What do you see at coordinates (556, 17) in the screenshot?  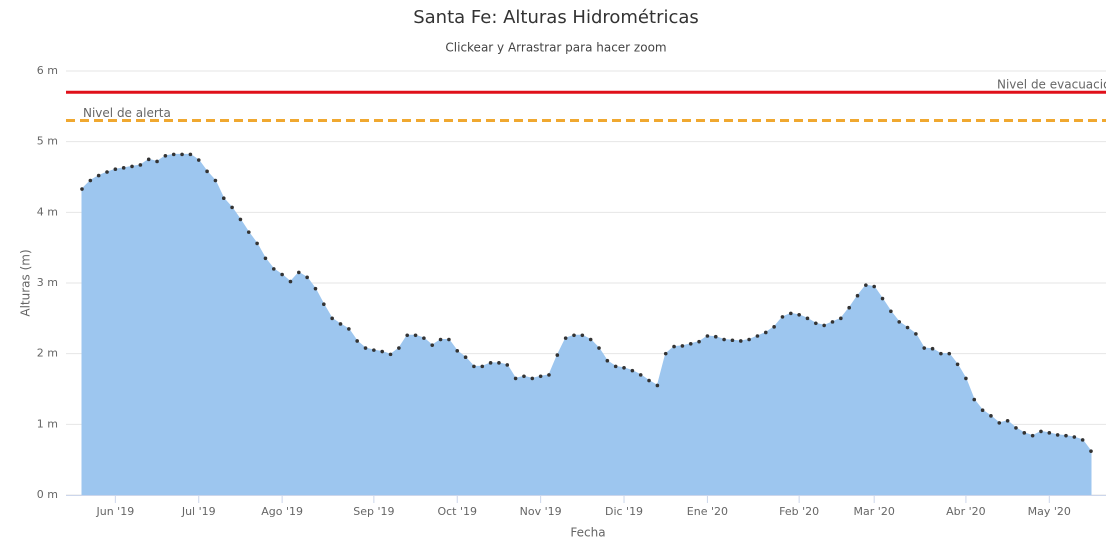 I see `chart-title: Santa Fe: Alturas Hidrométricas` at bounding box center [556, 17].